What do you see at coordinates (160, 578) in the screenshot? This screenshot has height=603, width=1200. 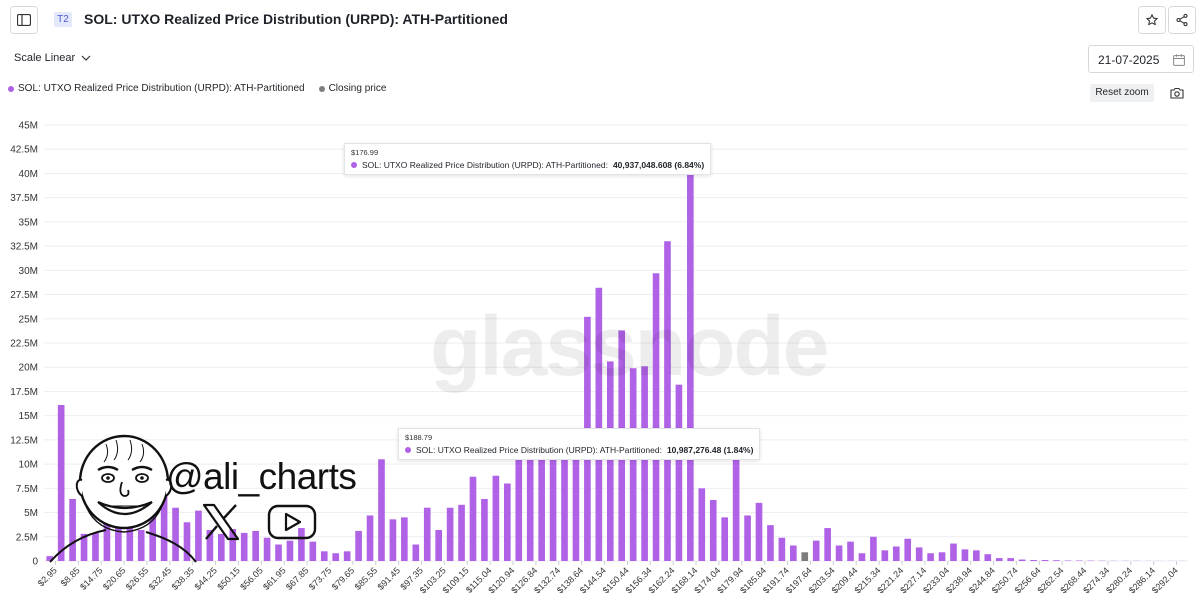 I see `x-tick-label: $32.45` at bounding box center [160, 578].